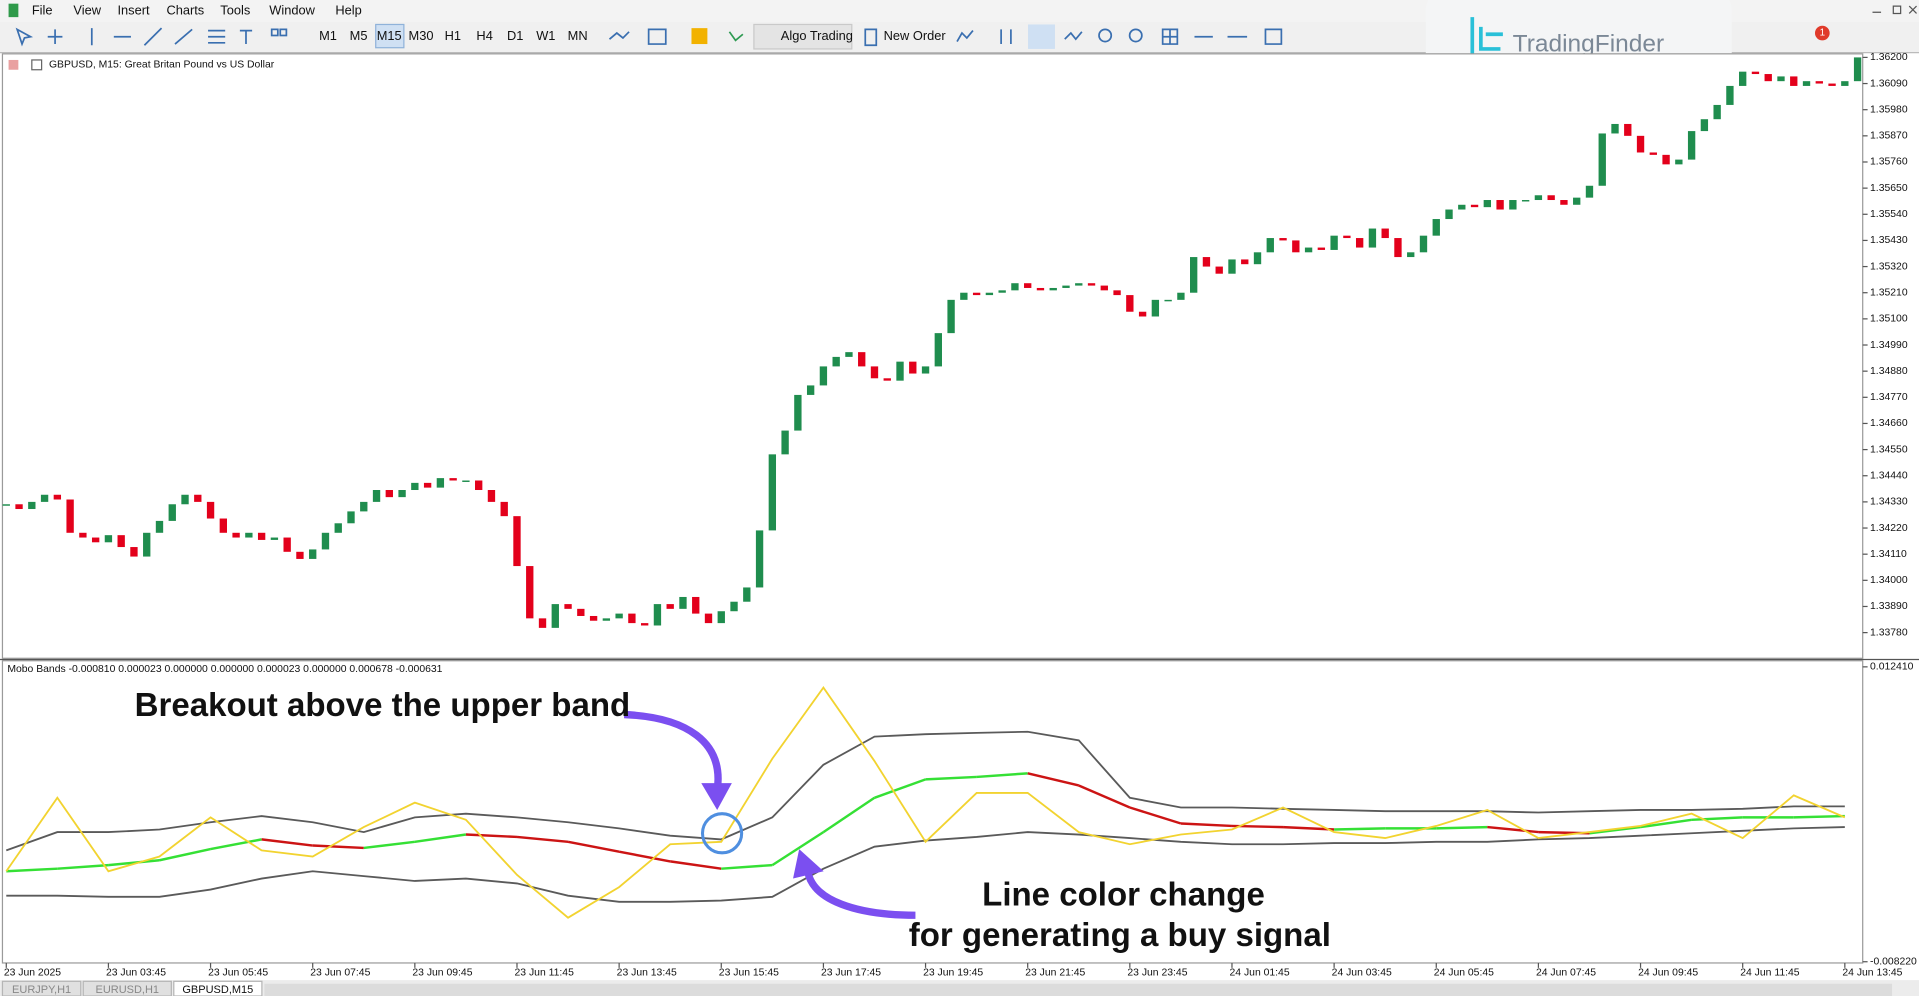  Describe the element at coordinates (1105, 35) in the screenshot. I see `zoom-in` at that location.